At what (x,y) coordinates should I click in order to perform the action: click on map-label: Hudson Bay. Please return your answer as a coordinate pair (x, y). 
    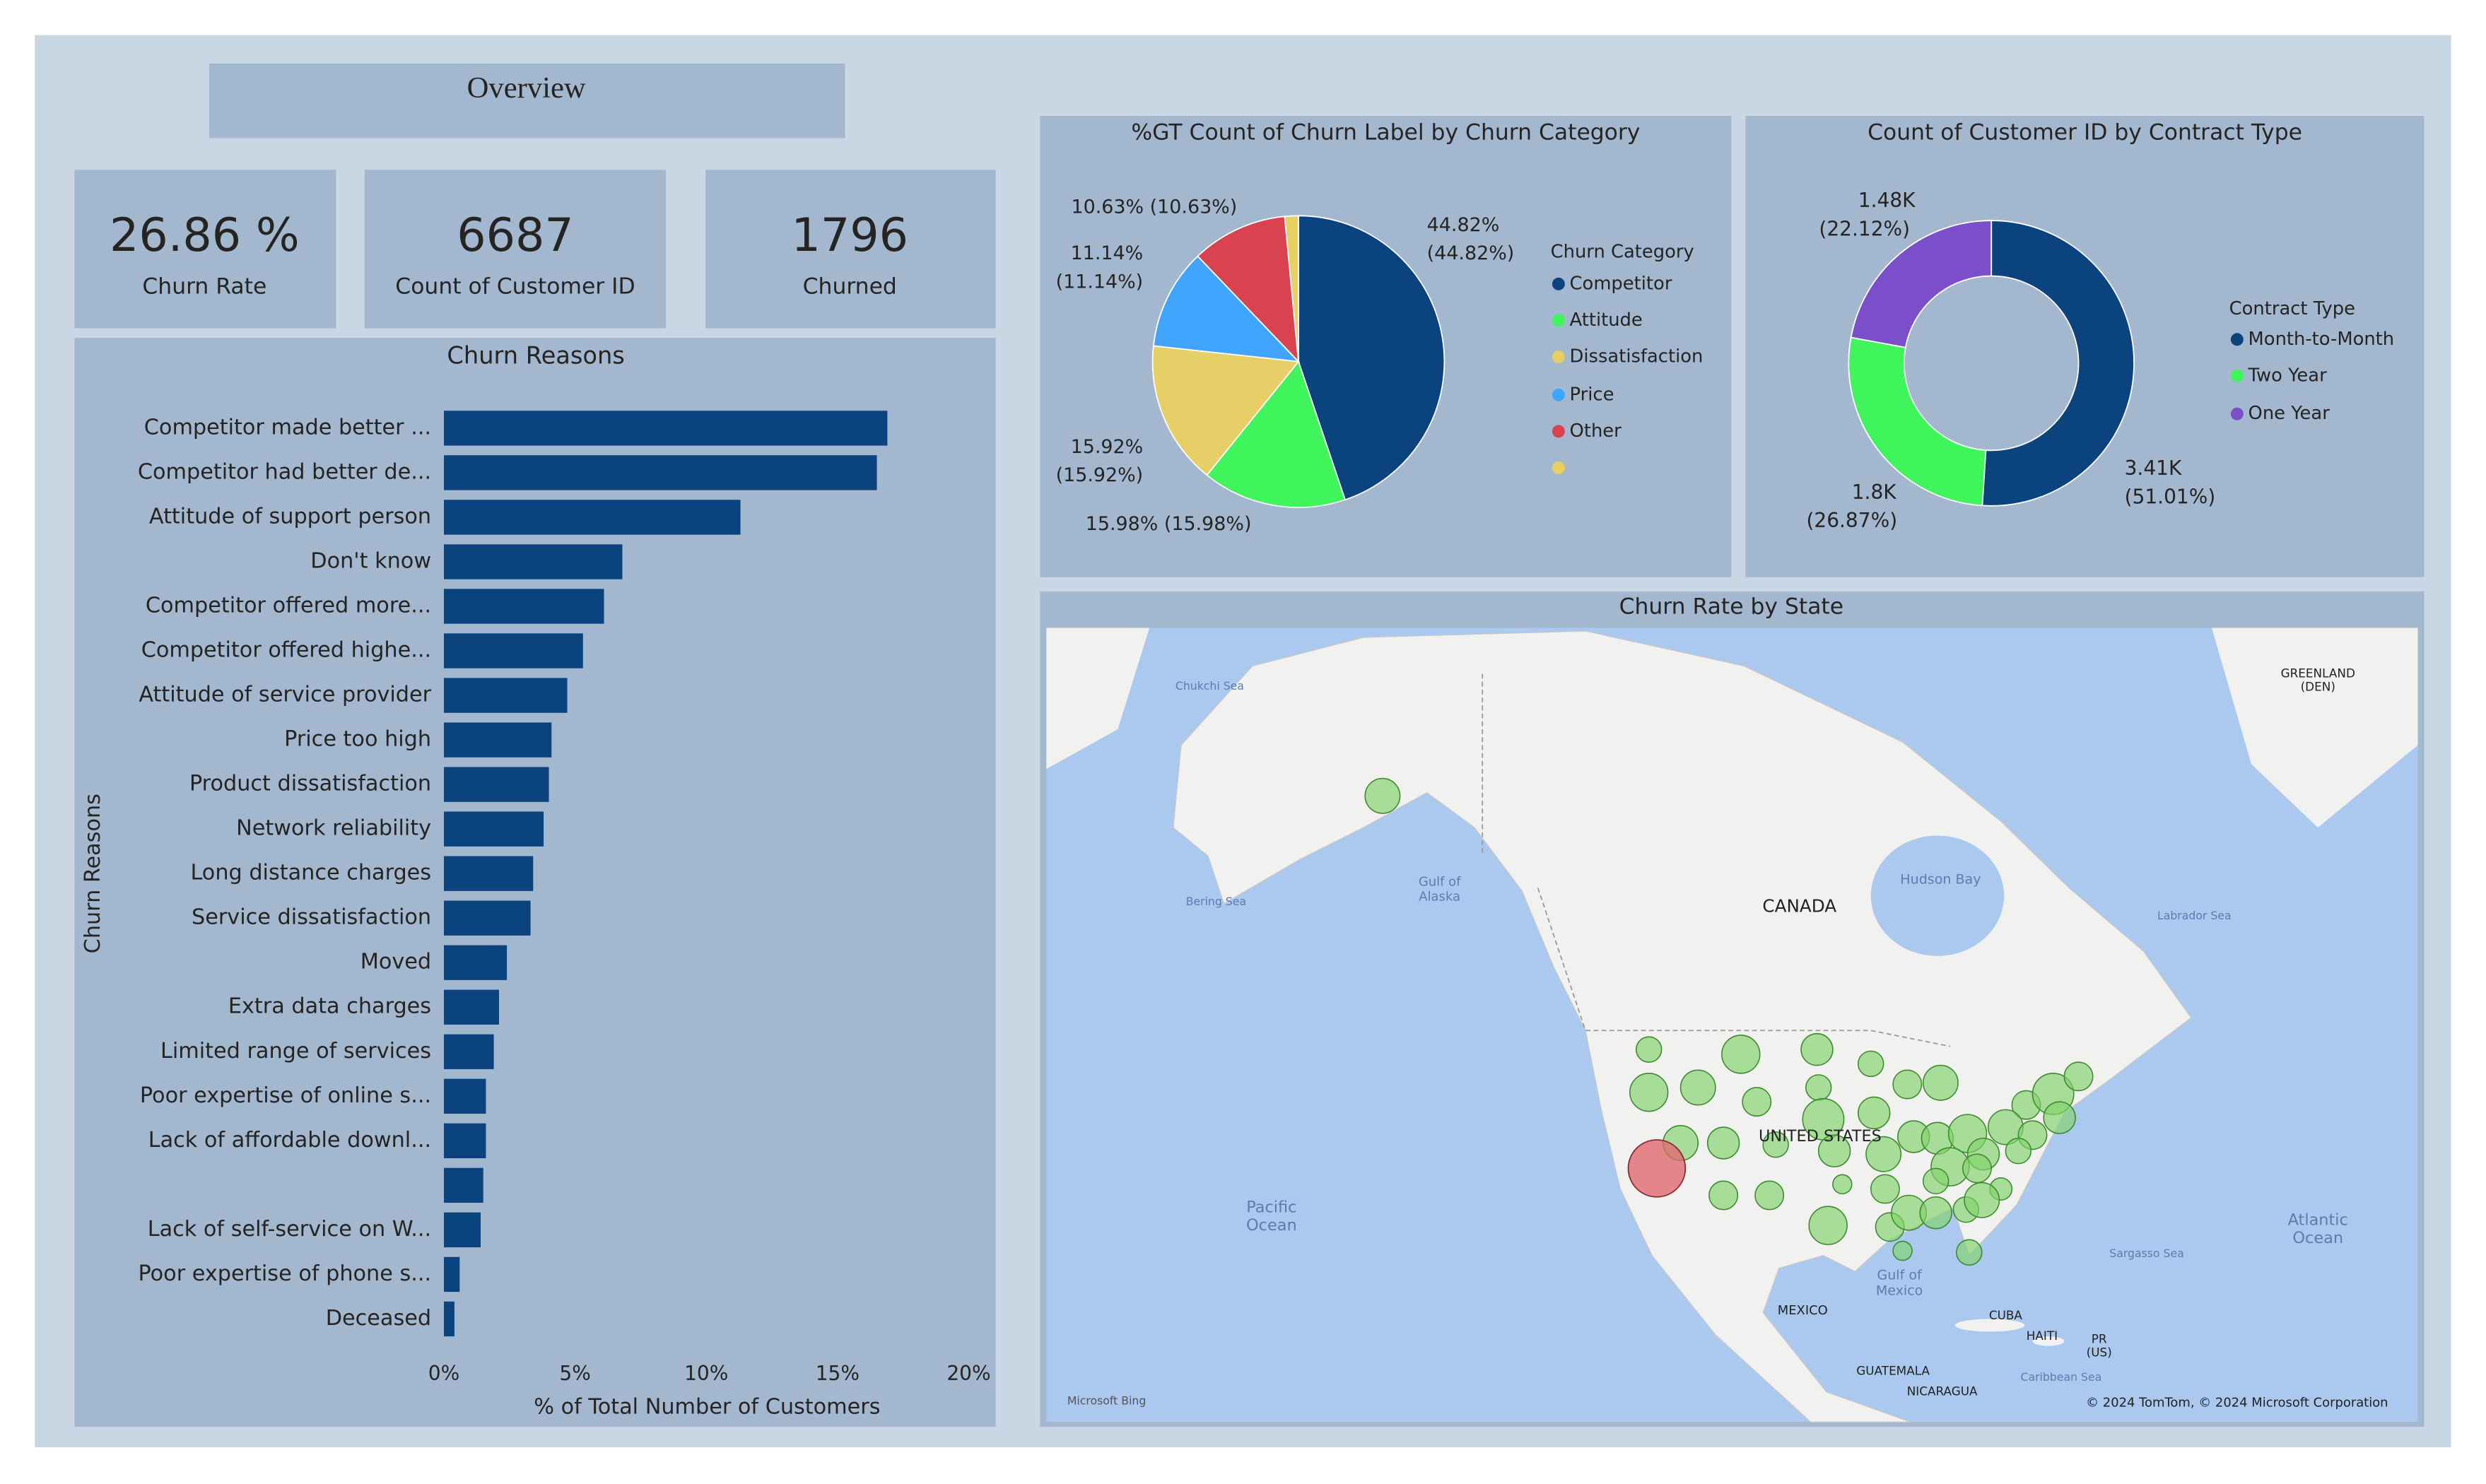
    Looking at the image, I should click on (1940, 880).